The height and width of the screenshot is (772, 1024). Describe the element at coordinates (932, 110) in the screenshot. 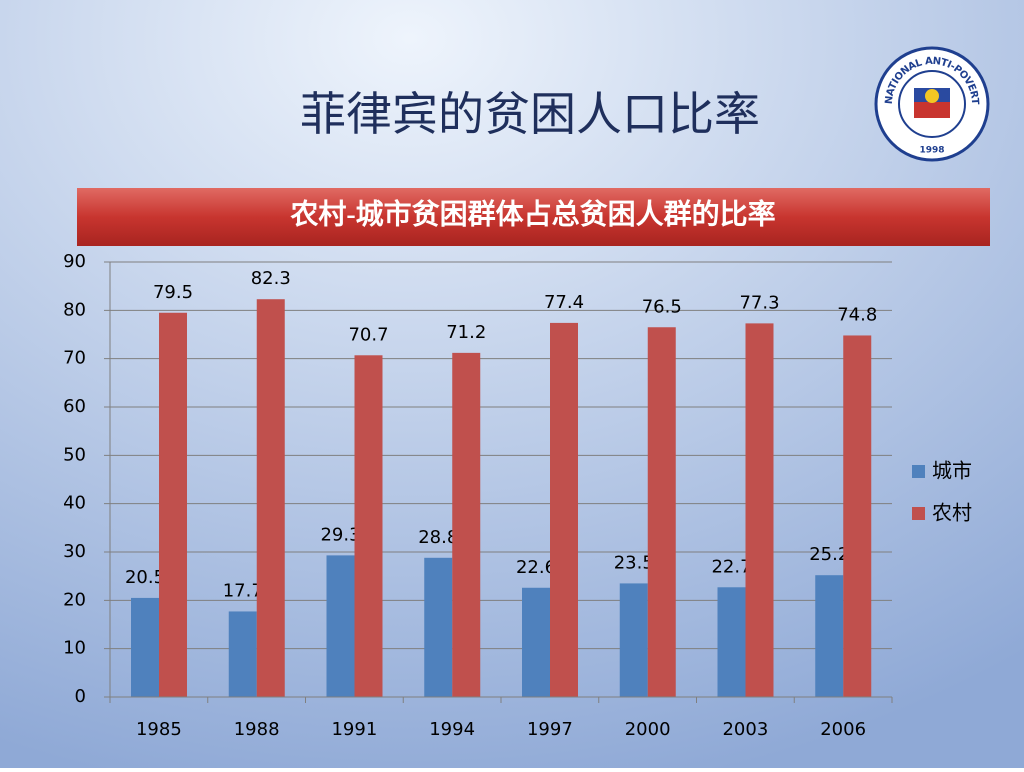

I see `logo-flag` at that location.